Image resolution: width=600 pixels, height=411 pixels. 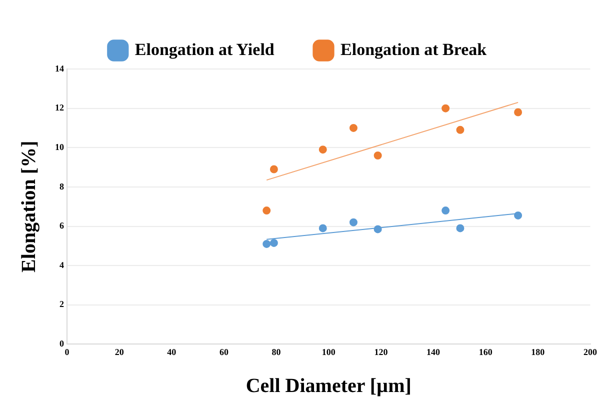 What do you see at coordinates (538, 351) in the screenshot?
I see `x-tick-label: 180` at bounding box center [538, 351].